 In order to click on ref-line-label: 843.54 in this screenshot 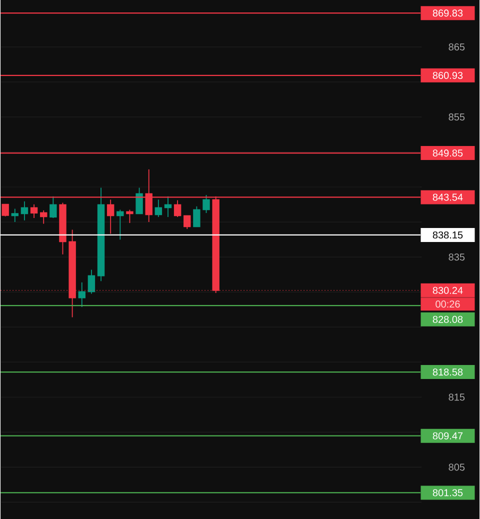, I will do `click(448, 197)`.